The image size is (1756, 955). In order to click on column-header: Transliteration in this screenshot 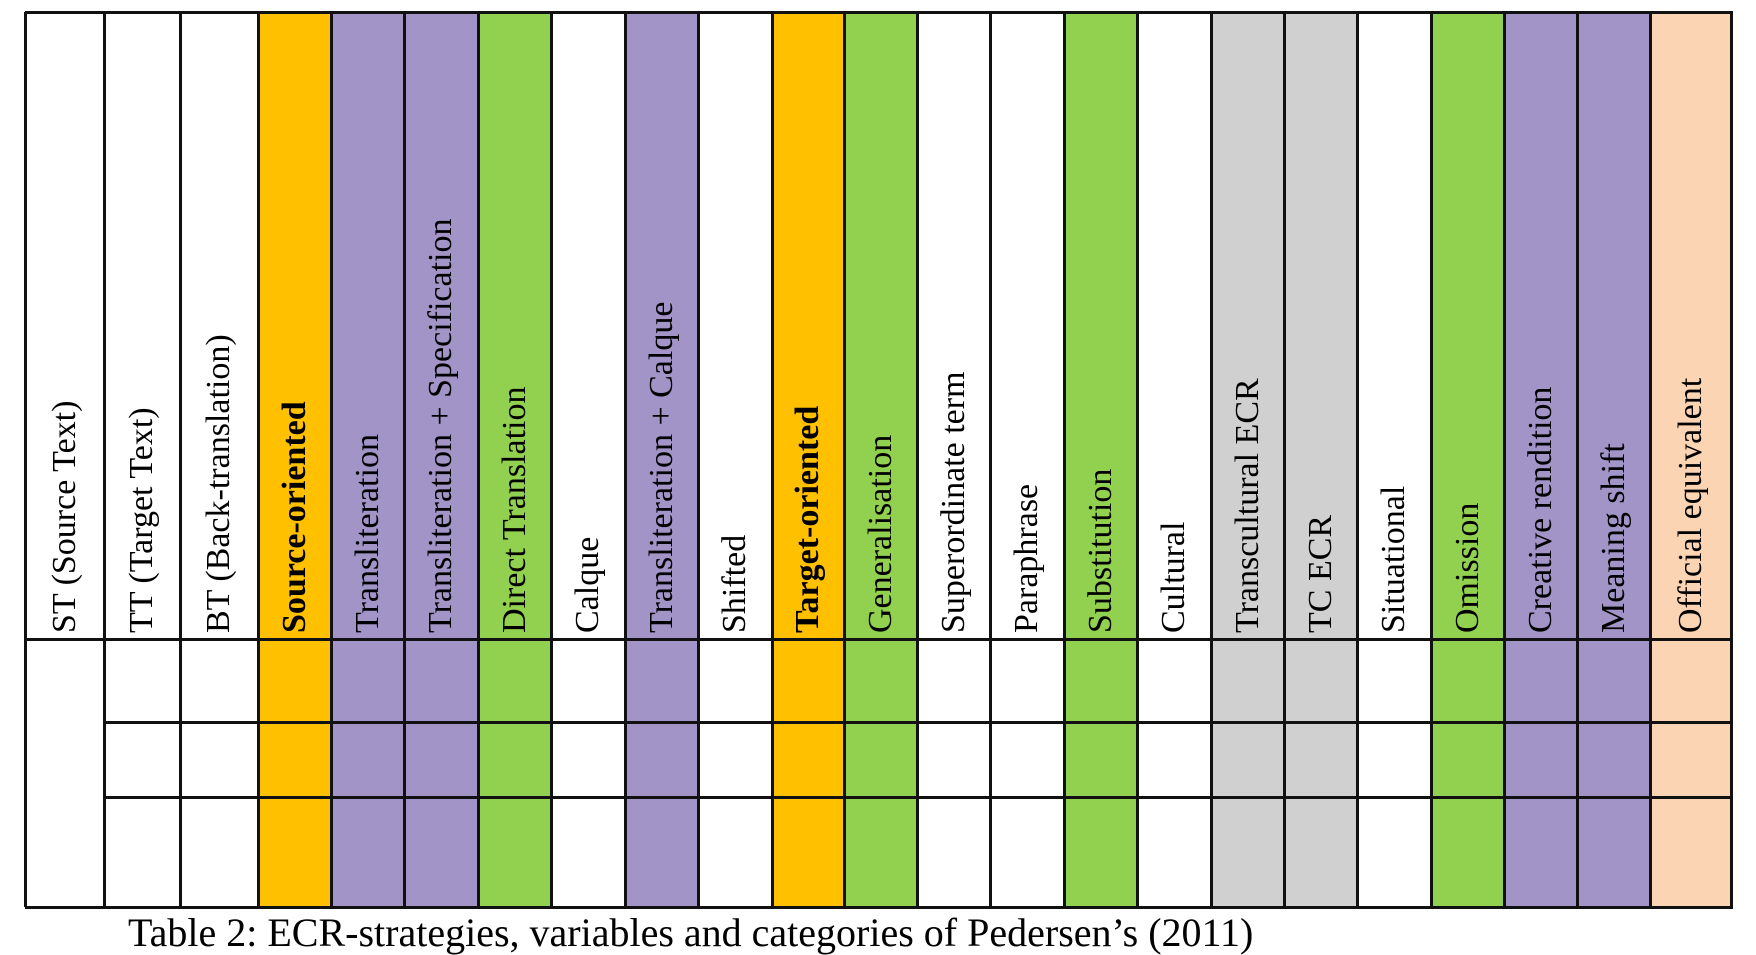, I will do `click(367, 533)`.